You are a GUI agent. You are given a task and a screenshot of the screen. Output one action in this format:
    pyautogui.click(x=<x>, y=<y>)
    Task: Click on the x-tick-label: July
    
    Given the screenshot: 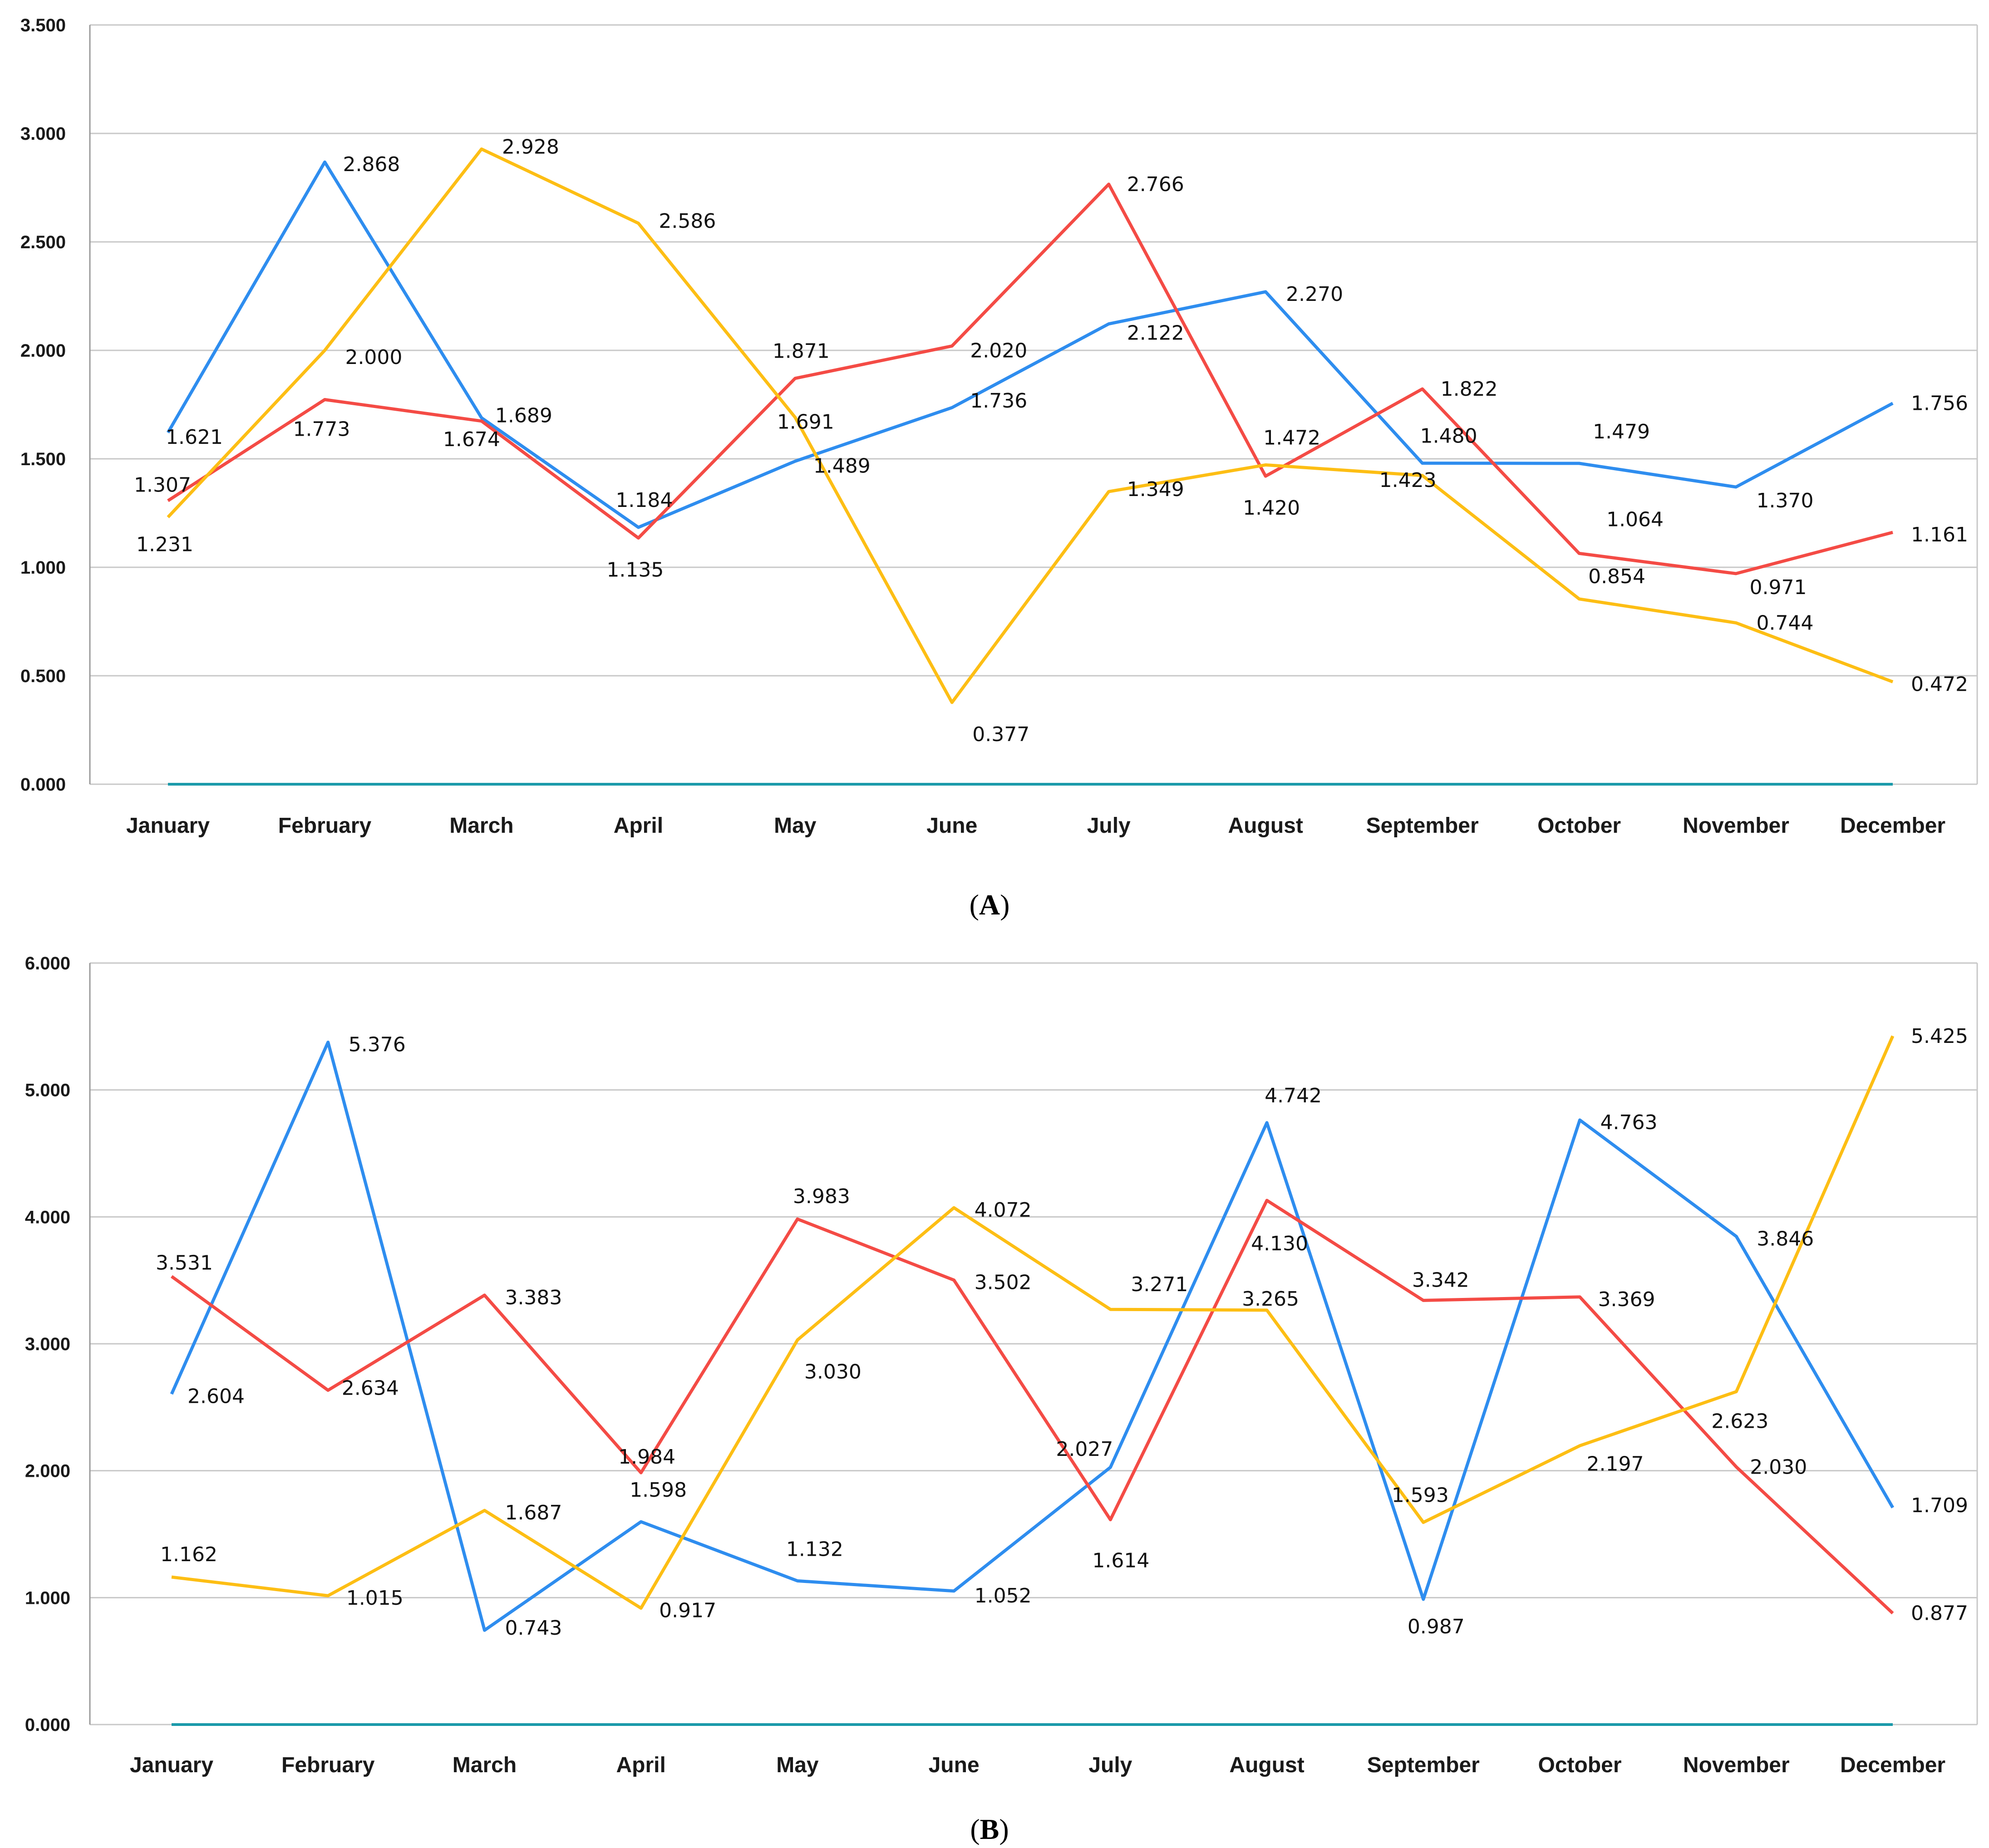 What is the action you would take?
    pyautogui.click(x=1109, y=826)
    